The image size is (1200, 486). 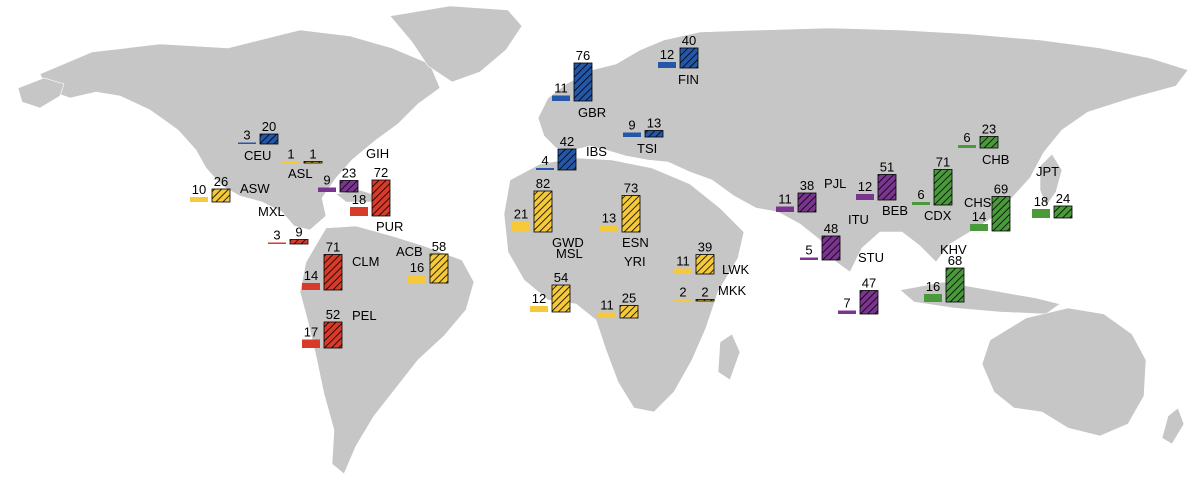 I want to click on jpt-solid-bar, so click(x=1041, y=213).